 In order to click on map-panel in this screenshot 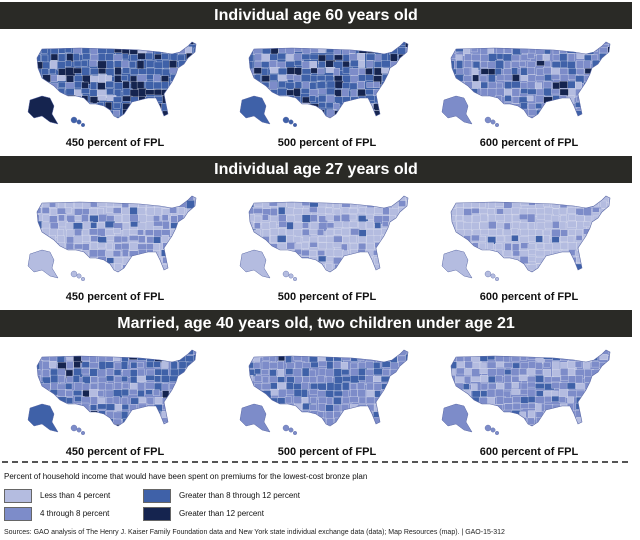, I will do `click(529, 392)`.